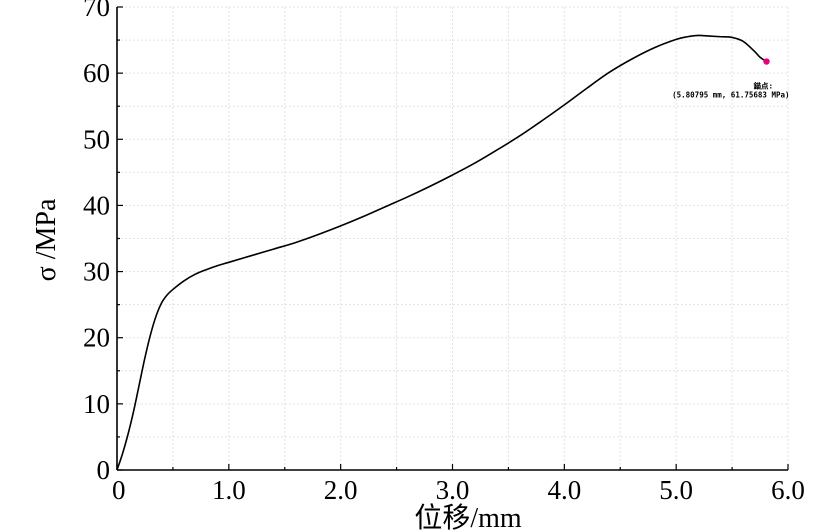  What do you see at coordinates (766, 61) in the screenshot?
I see `annotation-point` at bounding box center [766, 61].